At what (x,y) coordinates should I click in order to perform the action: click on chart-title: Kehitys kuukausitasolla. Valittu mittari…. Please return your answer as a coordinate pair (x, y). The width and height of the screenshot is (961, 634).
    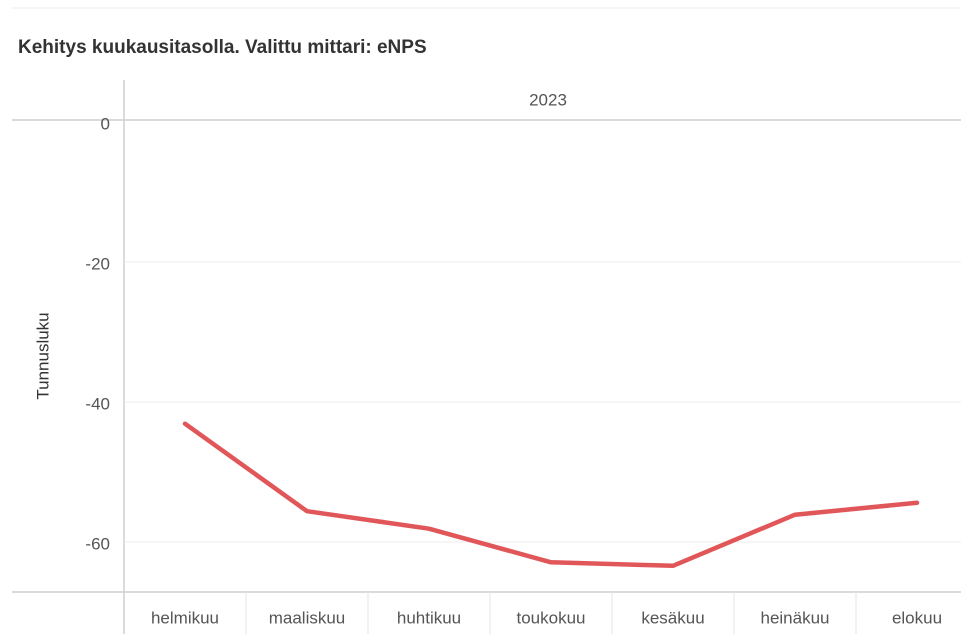
    Looking at the image, I should click on (222, 47).